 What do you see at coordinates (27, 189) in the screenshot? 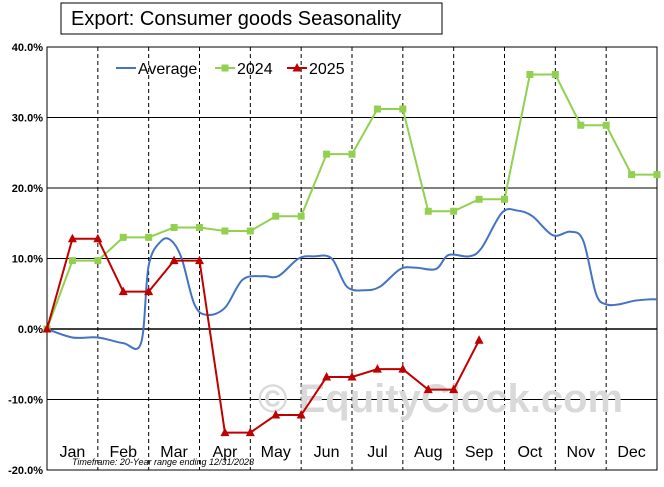
I see `y-tick-label: 20.0%` at bounding box center [27, 189].